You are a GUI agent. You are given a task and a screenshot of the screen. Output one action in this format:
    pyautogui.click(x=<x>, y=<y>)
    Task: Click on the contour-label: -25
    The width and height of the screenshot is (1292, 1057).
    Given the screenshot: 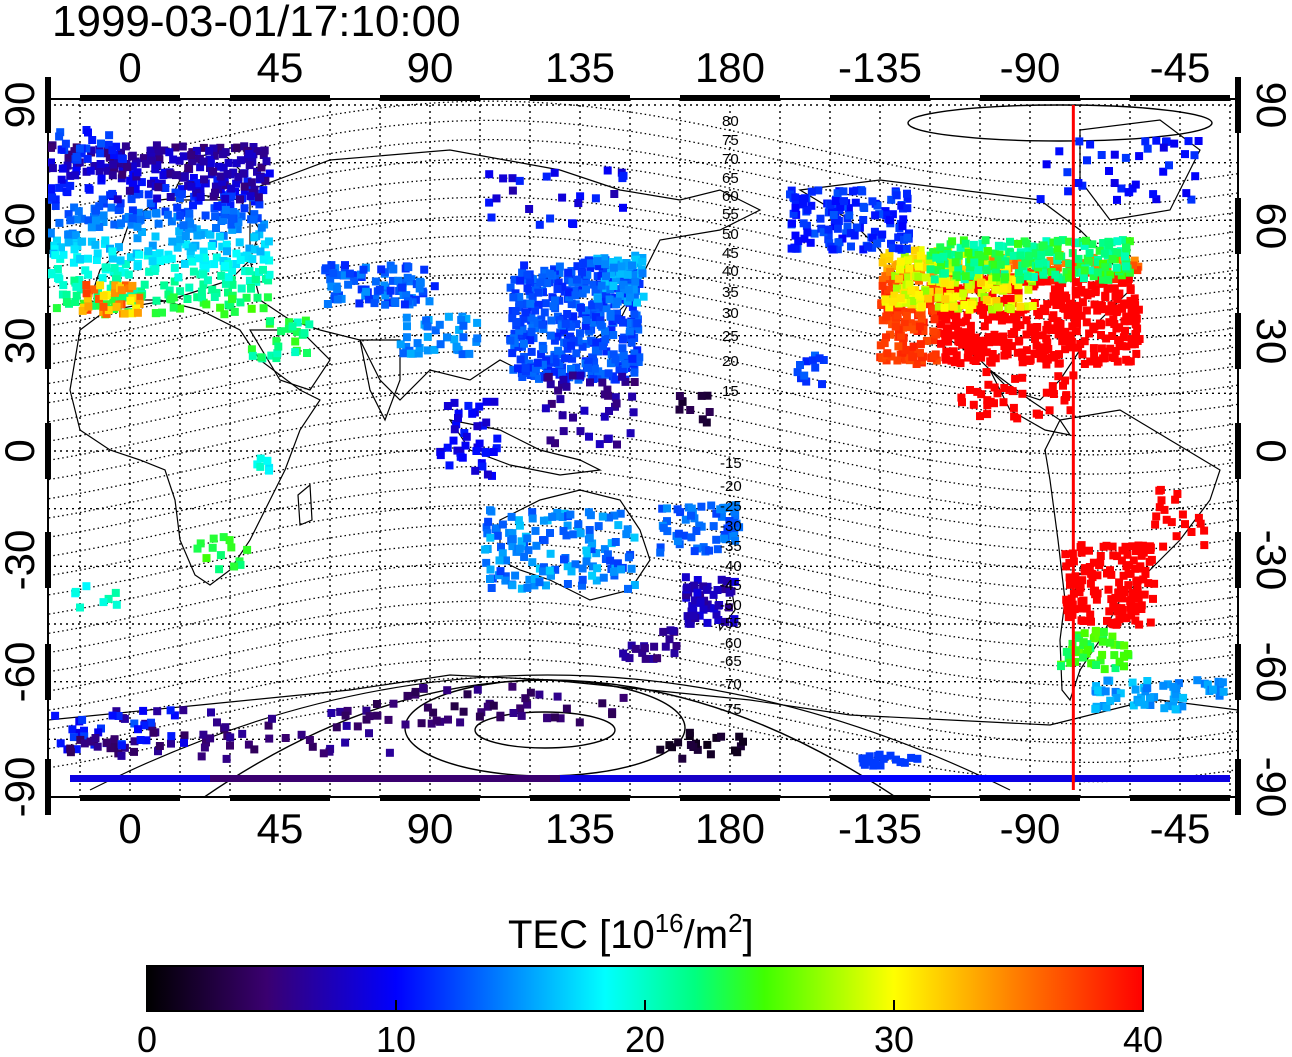 What is the action you would take?
    pyautogui.click(x=731, y=506)
    